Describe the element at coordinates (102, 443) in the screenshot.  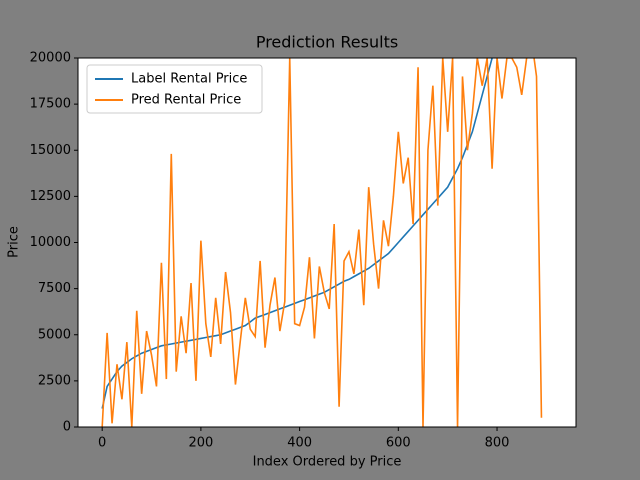
I see `x-tick-label: 0` at that location.